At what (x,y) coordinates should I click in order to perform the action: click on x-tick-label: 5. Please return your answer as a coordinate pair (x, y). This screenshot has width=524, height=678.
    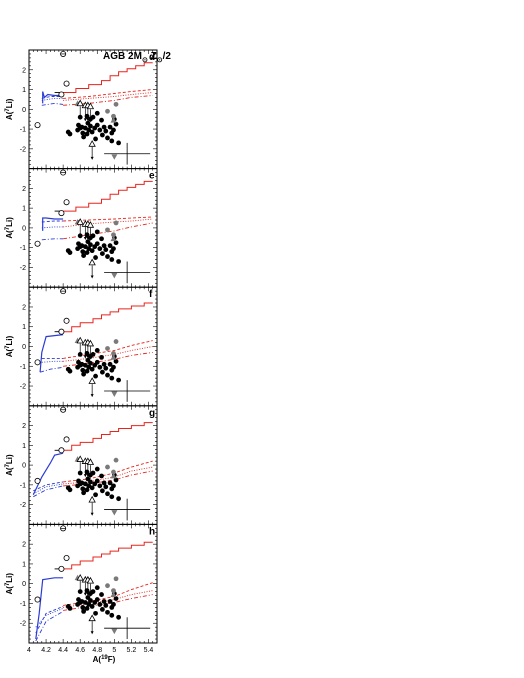
    Looking at the image, I should click on (114, 650).